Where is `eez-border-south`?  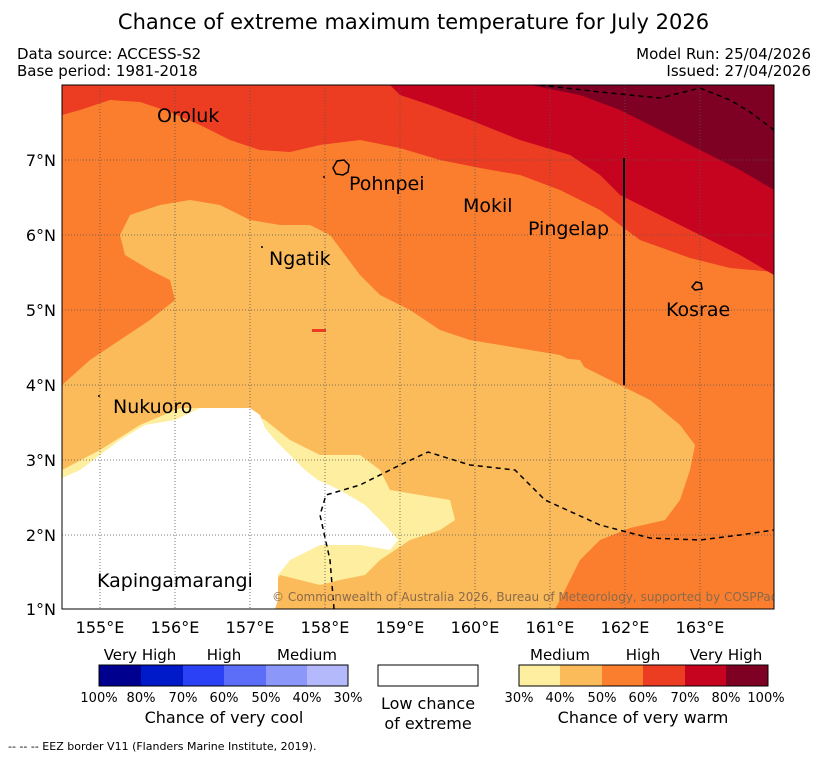
eez-border-south is located at coordinates (546, 530).